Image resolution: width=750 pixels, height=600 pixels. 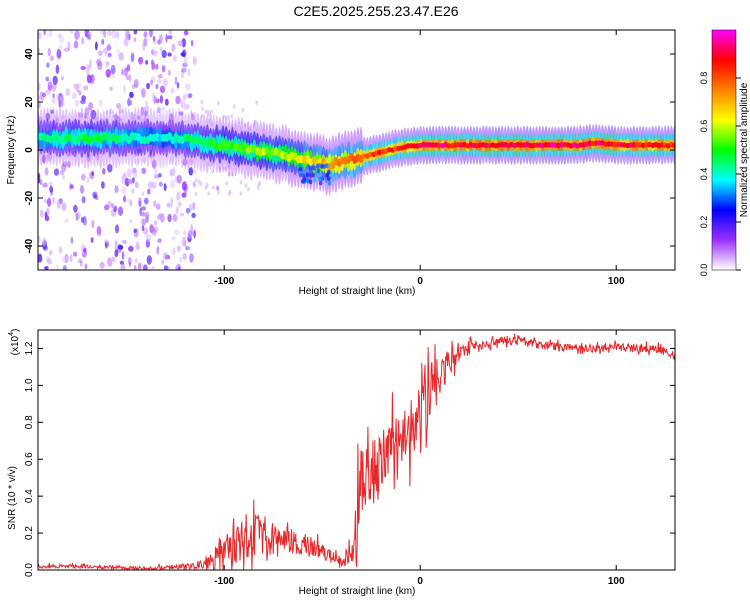 I want to click on x-tick-label: -100, so click(x=224, y=281).